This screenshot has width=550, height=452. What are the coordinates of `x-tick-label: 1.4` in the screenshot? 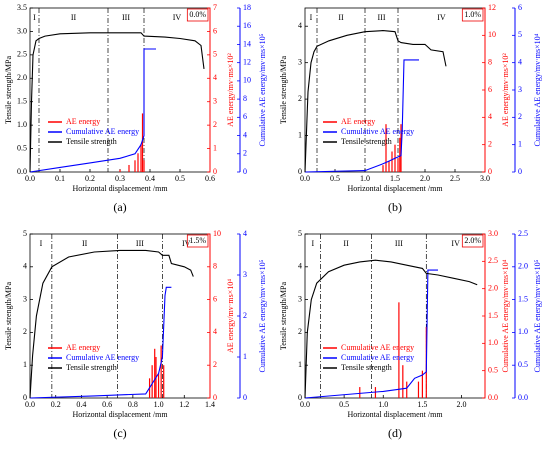 It's located at (210, 404).